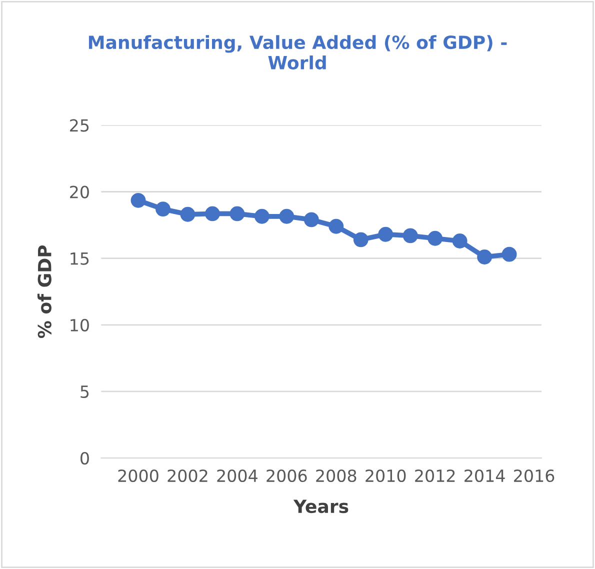 The width and height of the screenshot is (595, 569). I want to click on x-tick-label: 2014, so click(484, 475).